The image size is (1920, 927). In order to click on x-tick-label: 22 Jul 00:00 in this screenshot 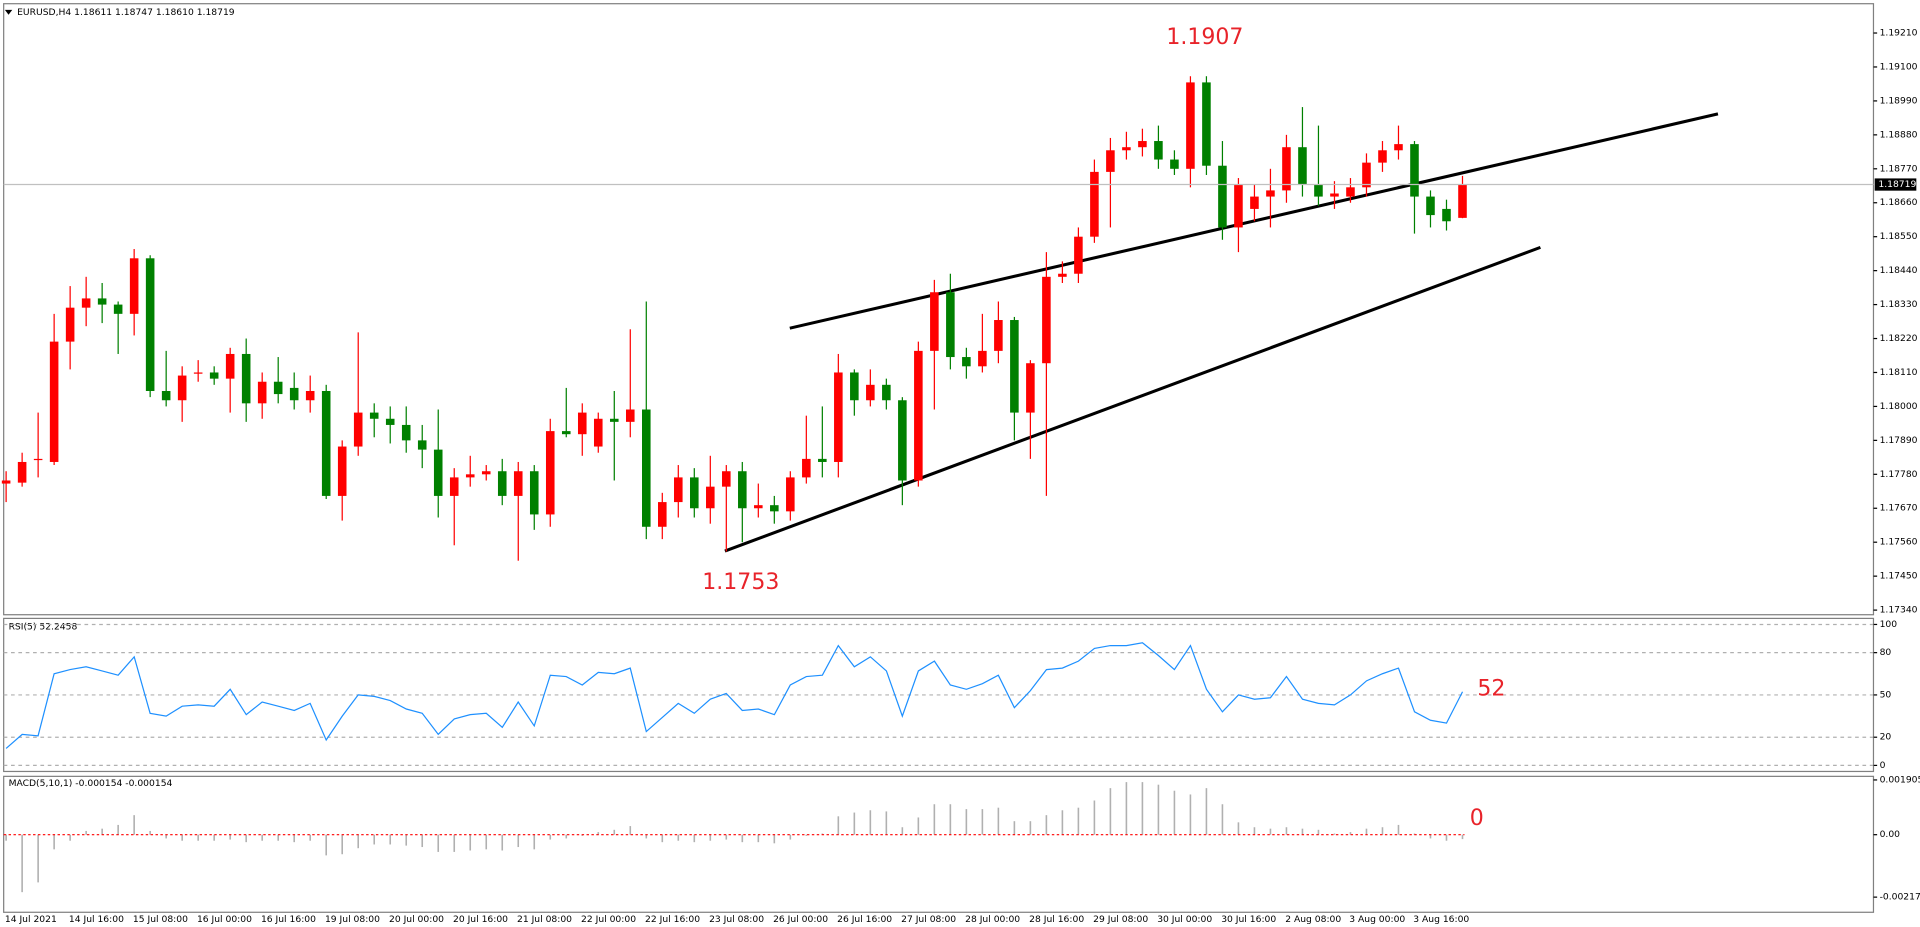, I will do `click(608, 919)`.